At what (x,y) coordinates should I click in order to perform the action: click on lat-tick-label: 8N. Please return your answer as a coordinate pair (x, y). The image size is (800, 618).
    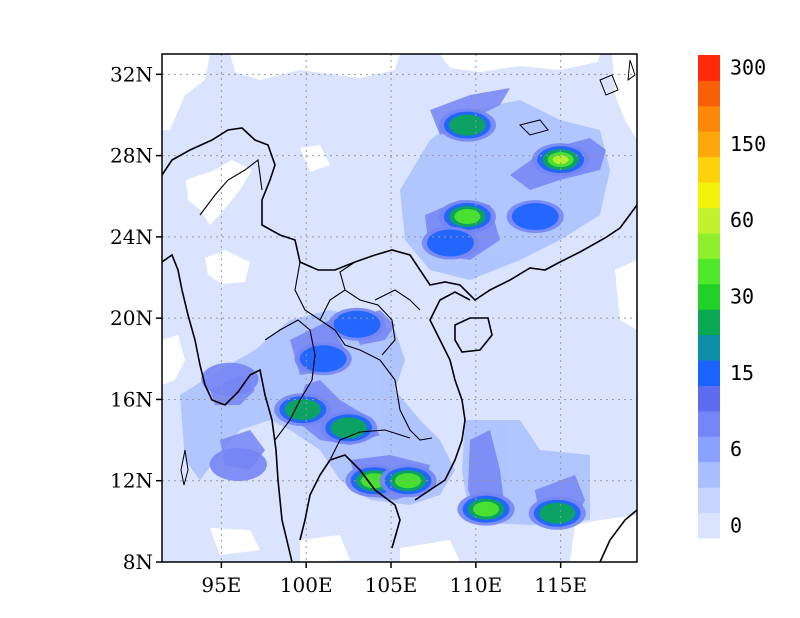
    Looking at the image, I should click on (138, 562).